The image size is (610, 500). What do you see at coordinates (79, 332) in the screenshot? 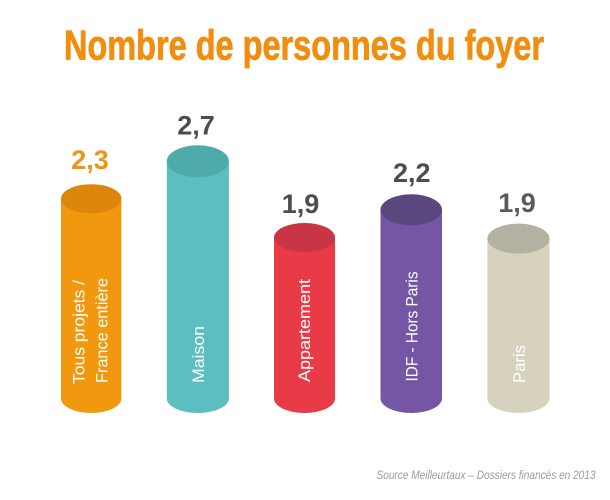
I see `svg-text: Tous projets /` at bounding box center [79, 332].